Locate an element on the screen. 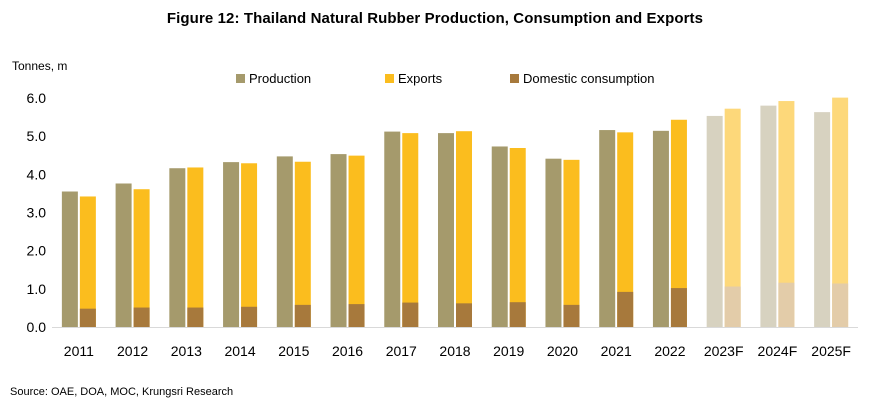 This screenshot has height=407, width=870. legend-swatch-exports is located at coordinates (389, 78).